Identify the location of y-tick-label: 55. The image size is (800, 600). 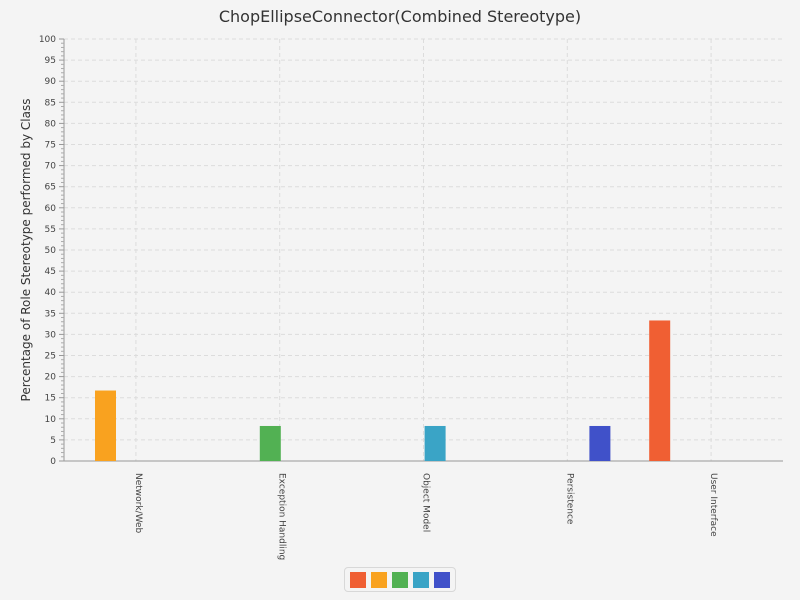
(50, 230).